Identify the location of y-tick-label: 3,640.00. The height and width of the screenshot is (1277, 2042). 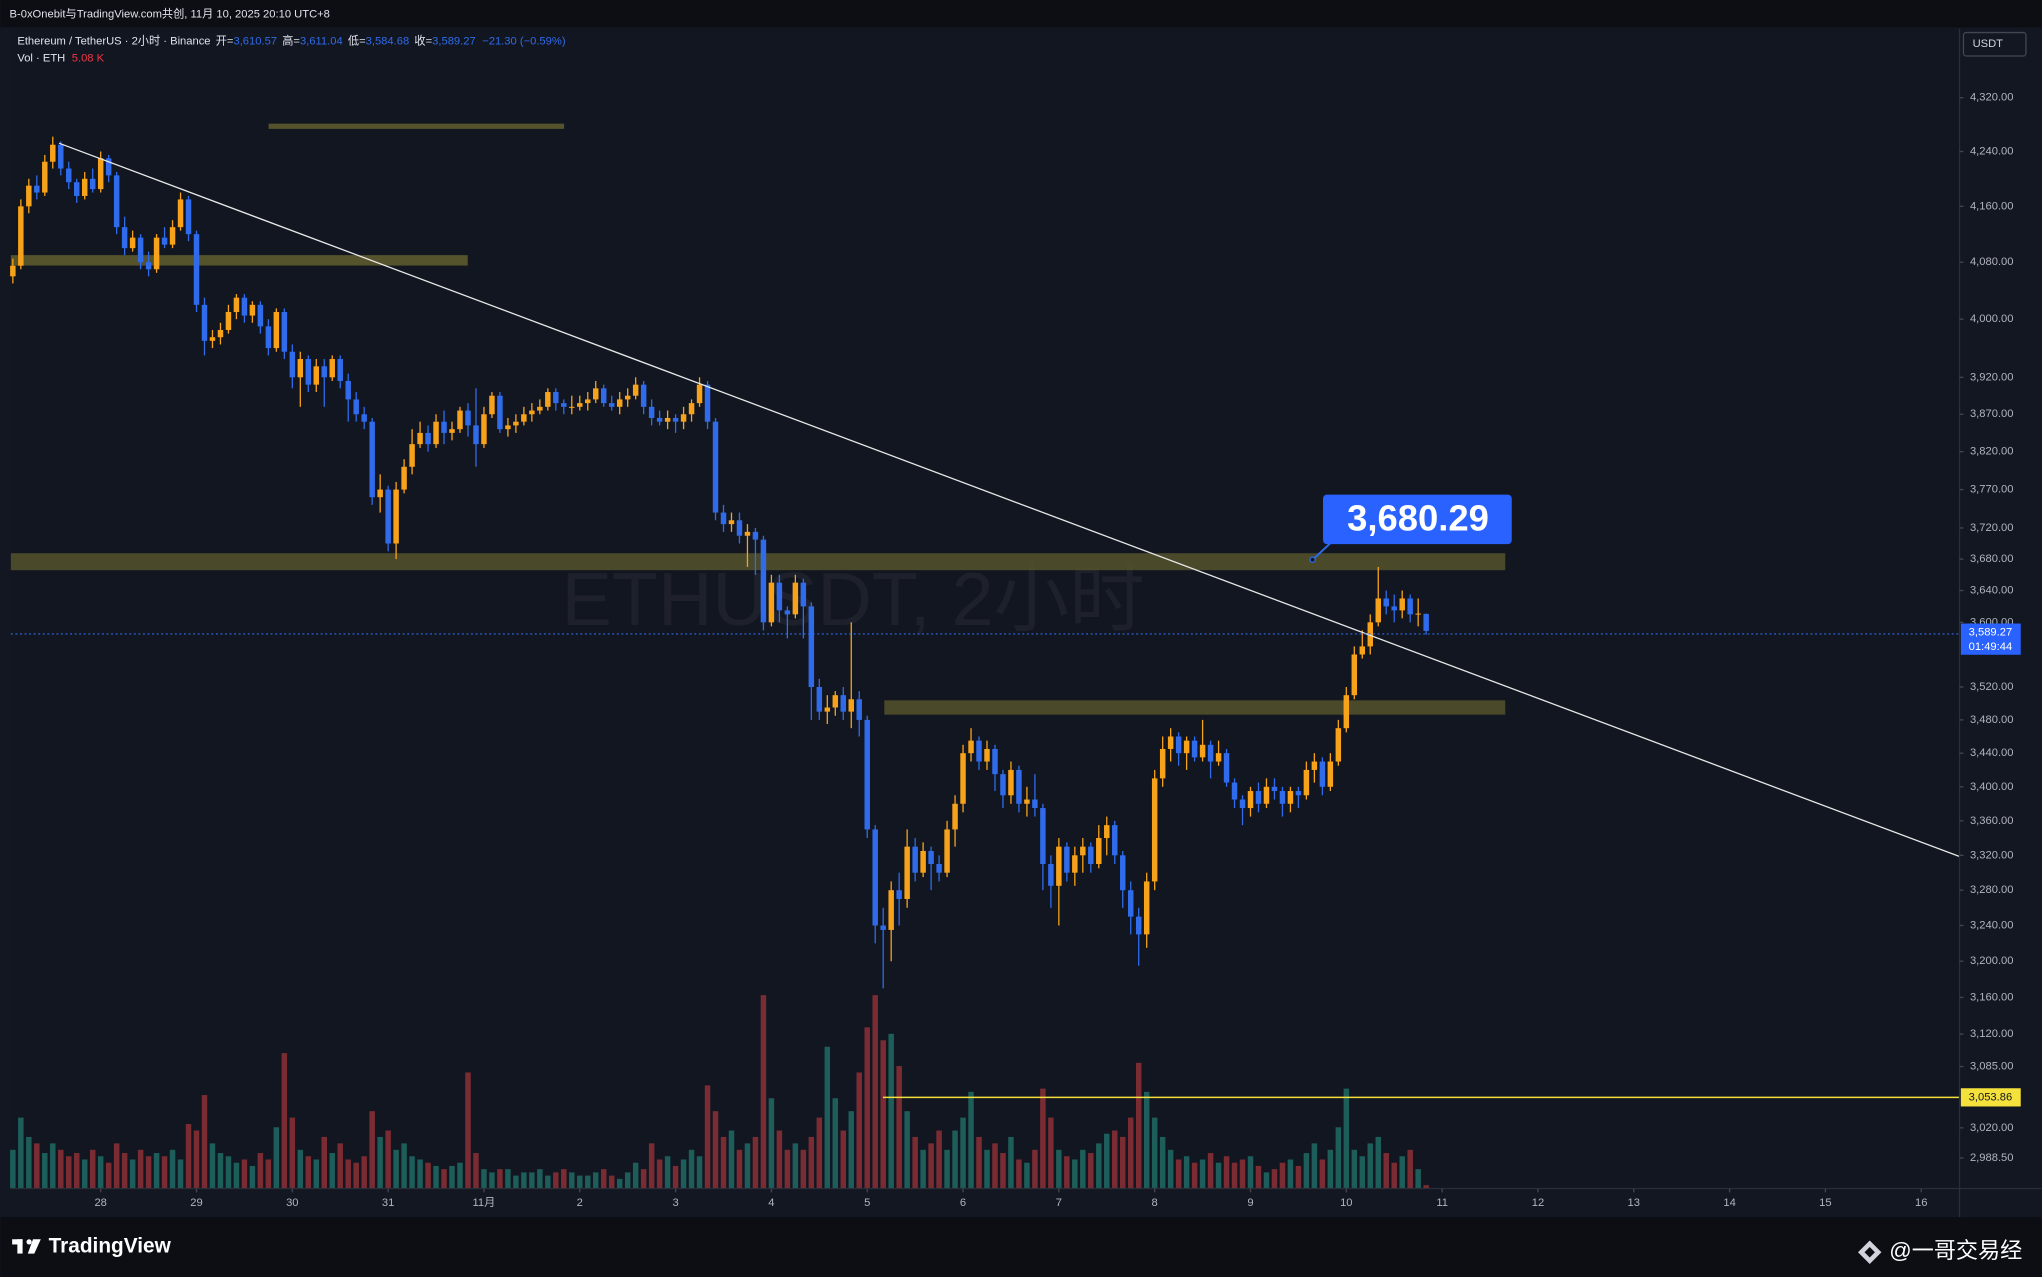
(1992, 590).